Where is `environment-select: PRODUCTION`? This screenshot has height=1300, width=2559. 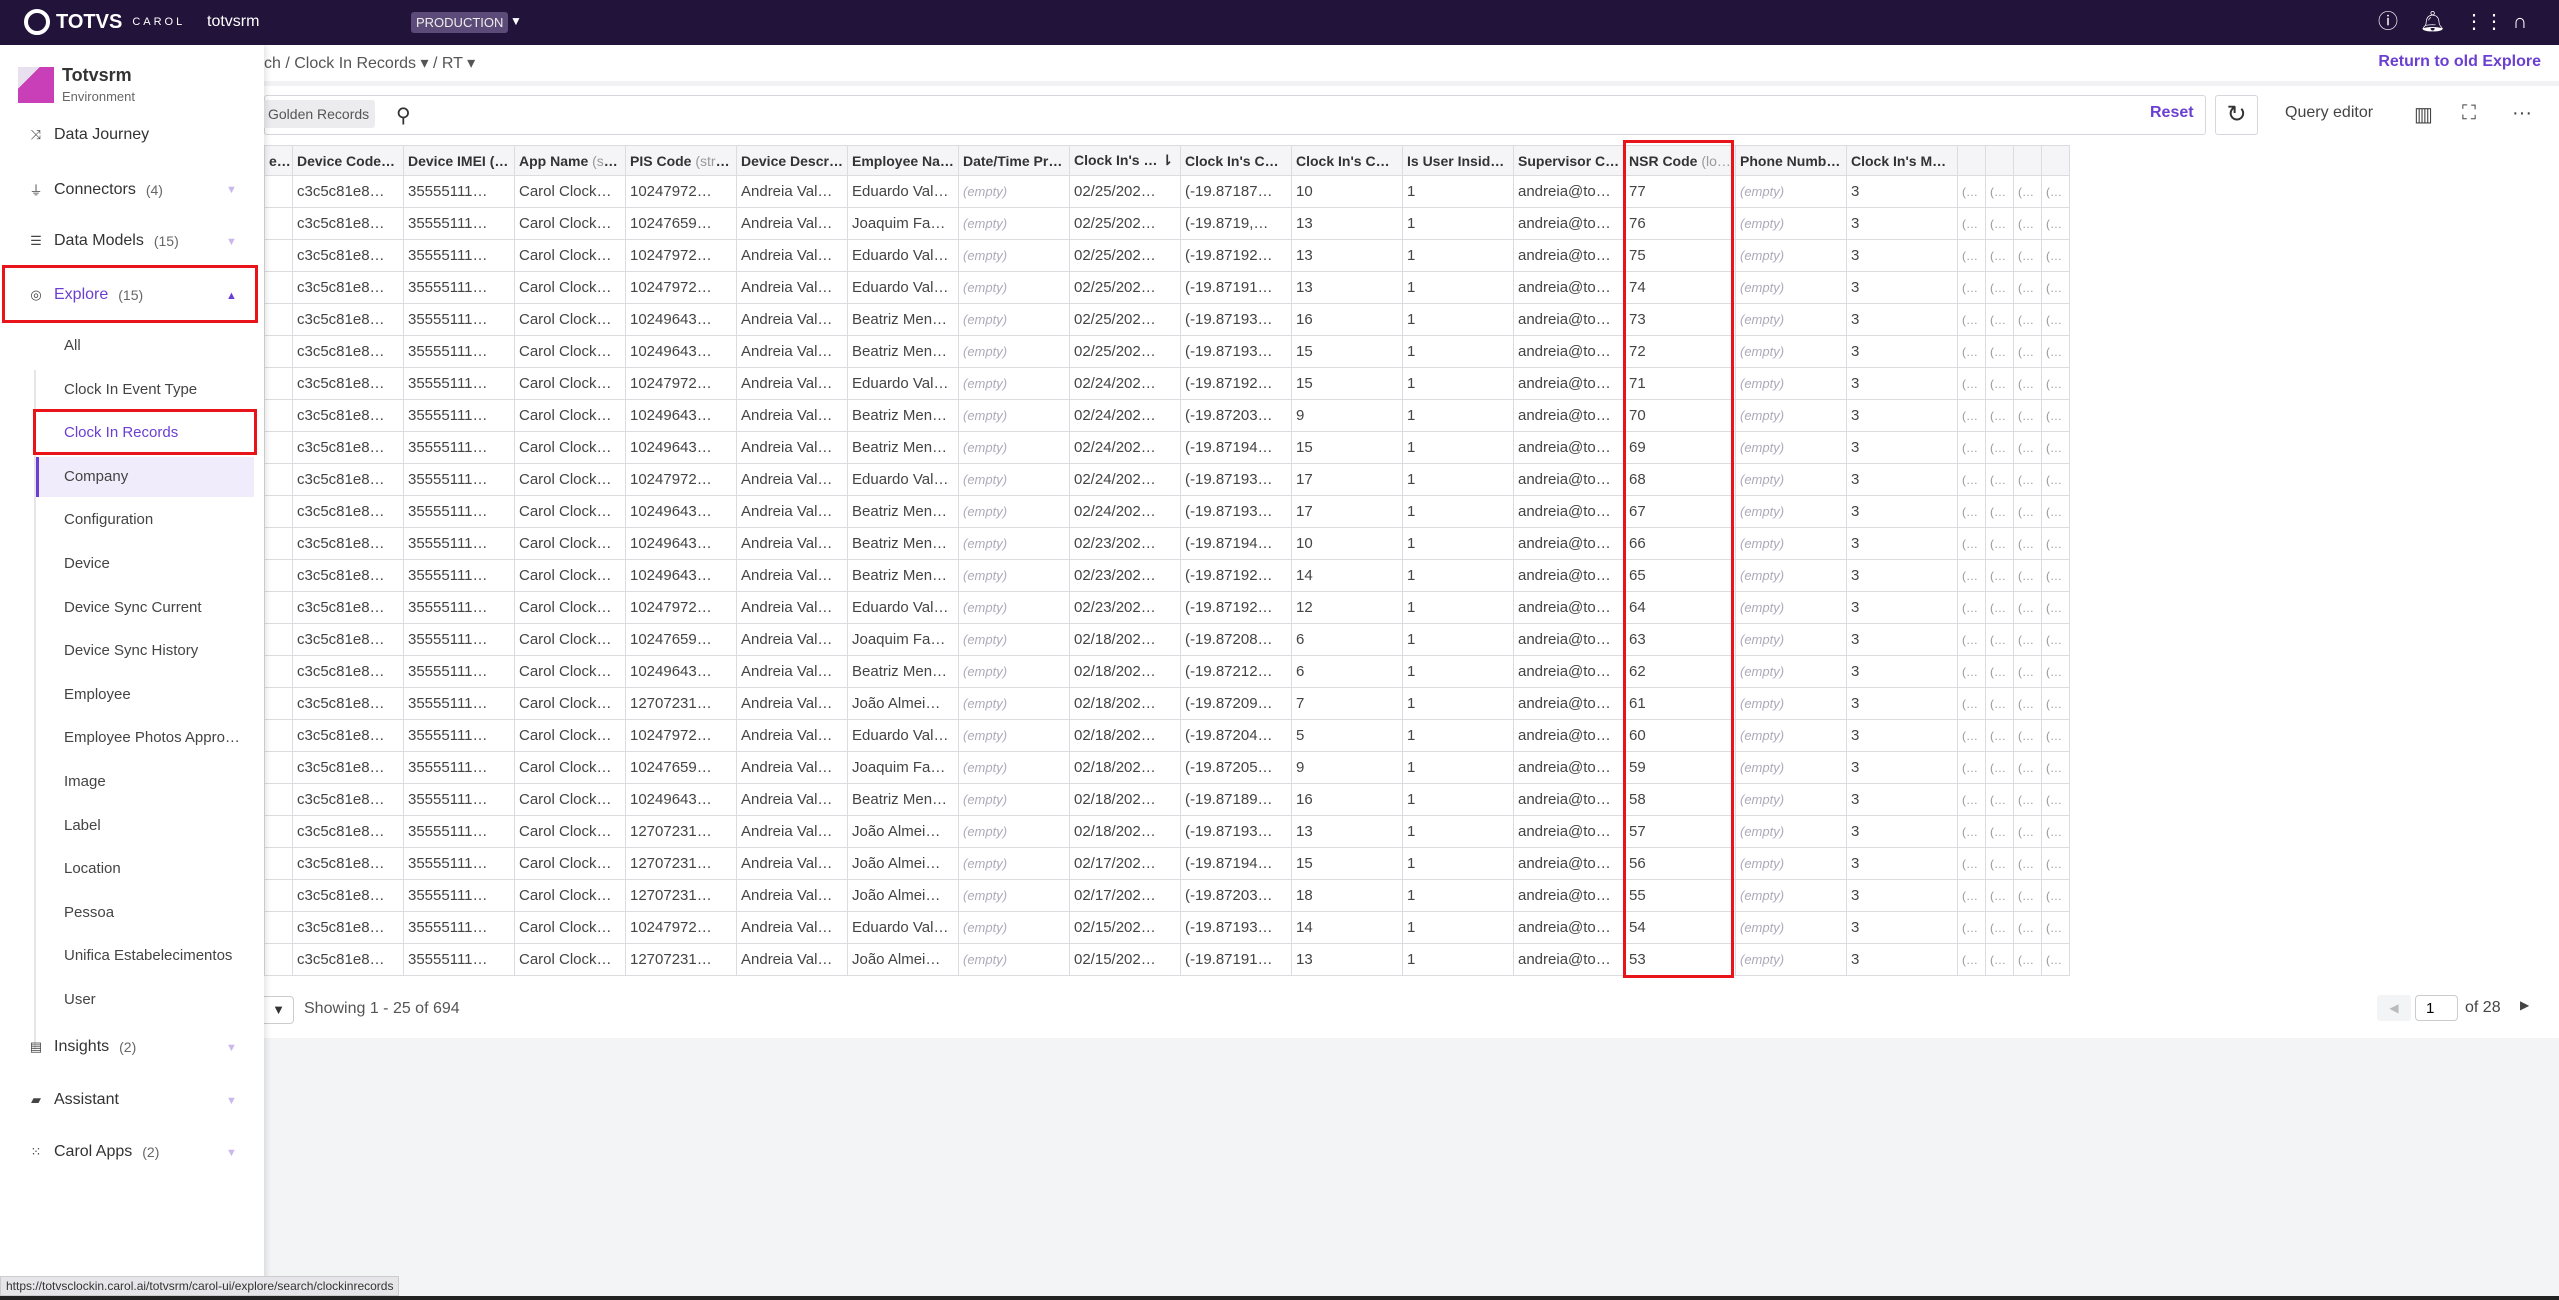
environment-select: PRODUCTION is located at coordinates (460, 22).